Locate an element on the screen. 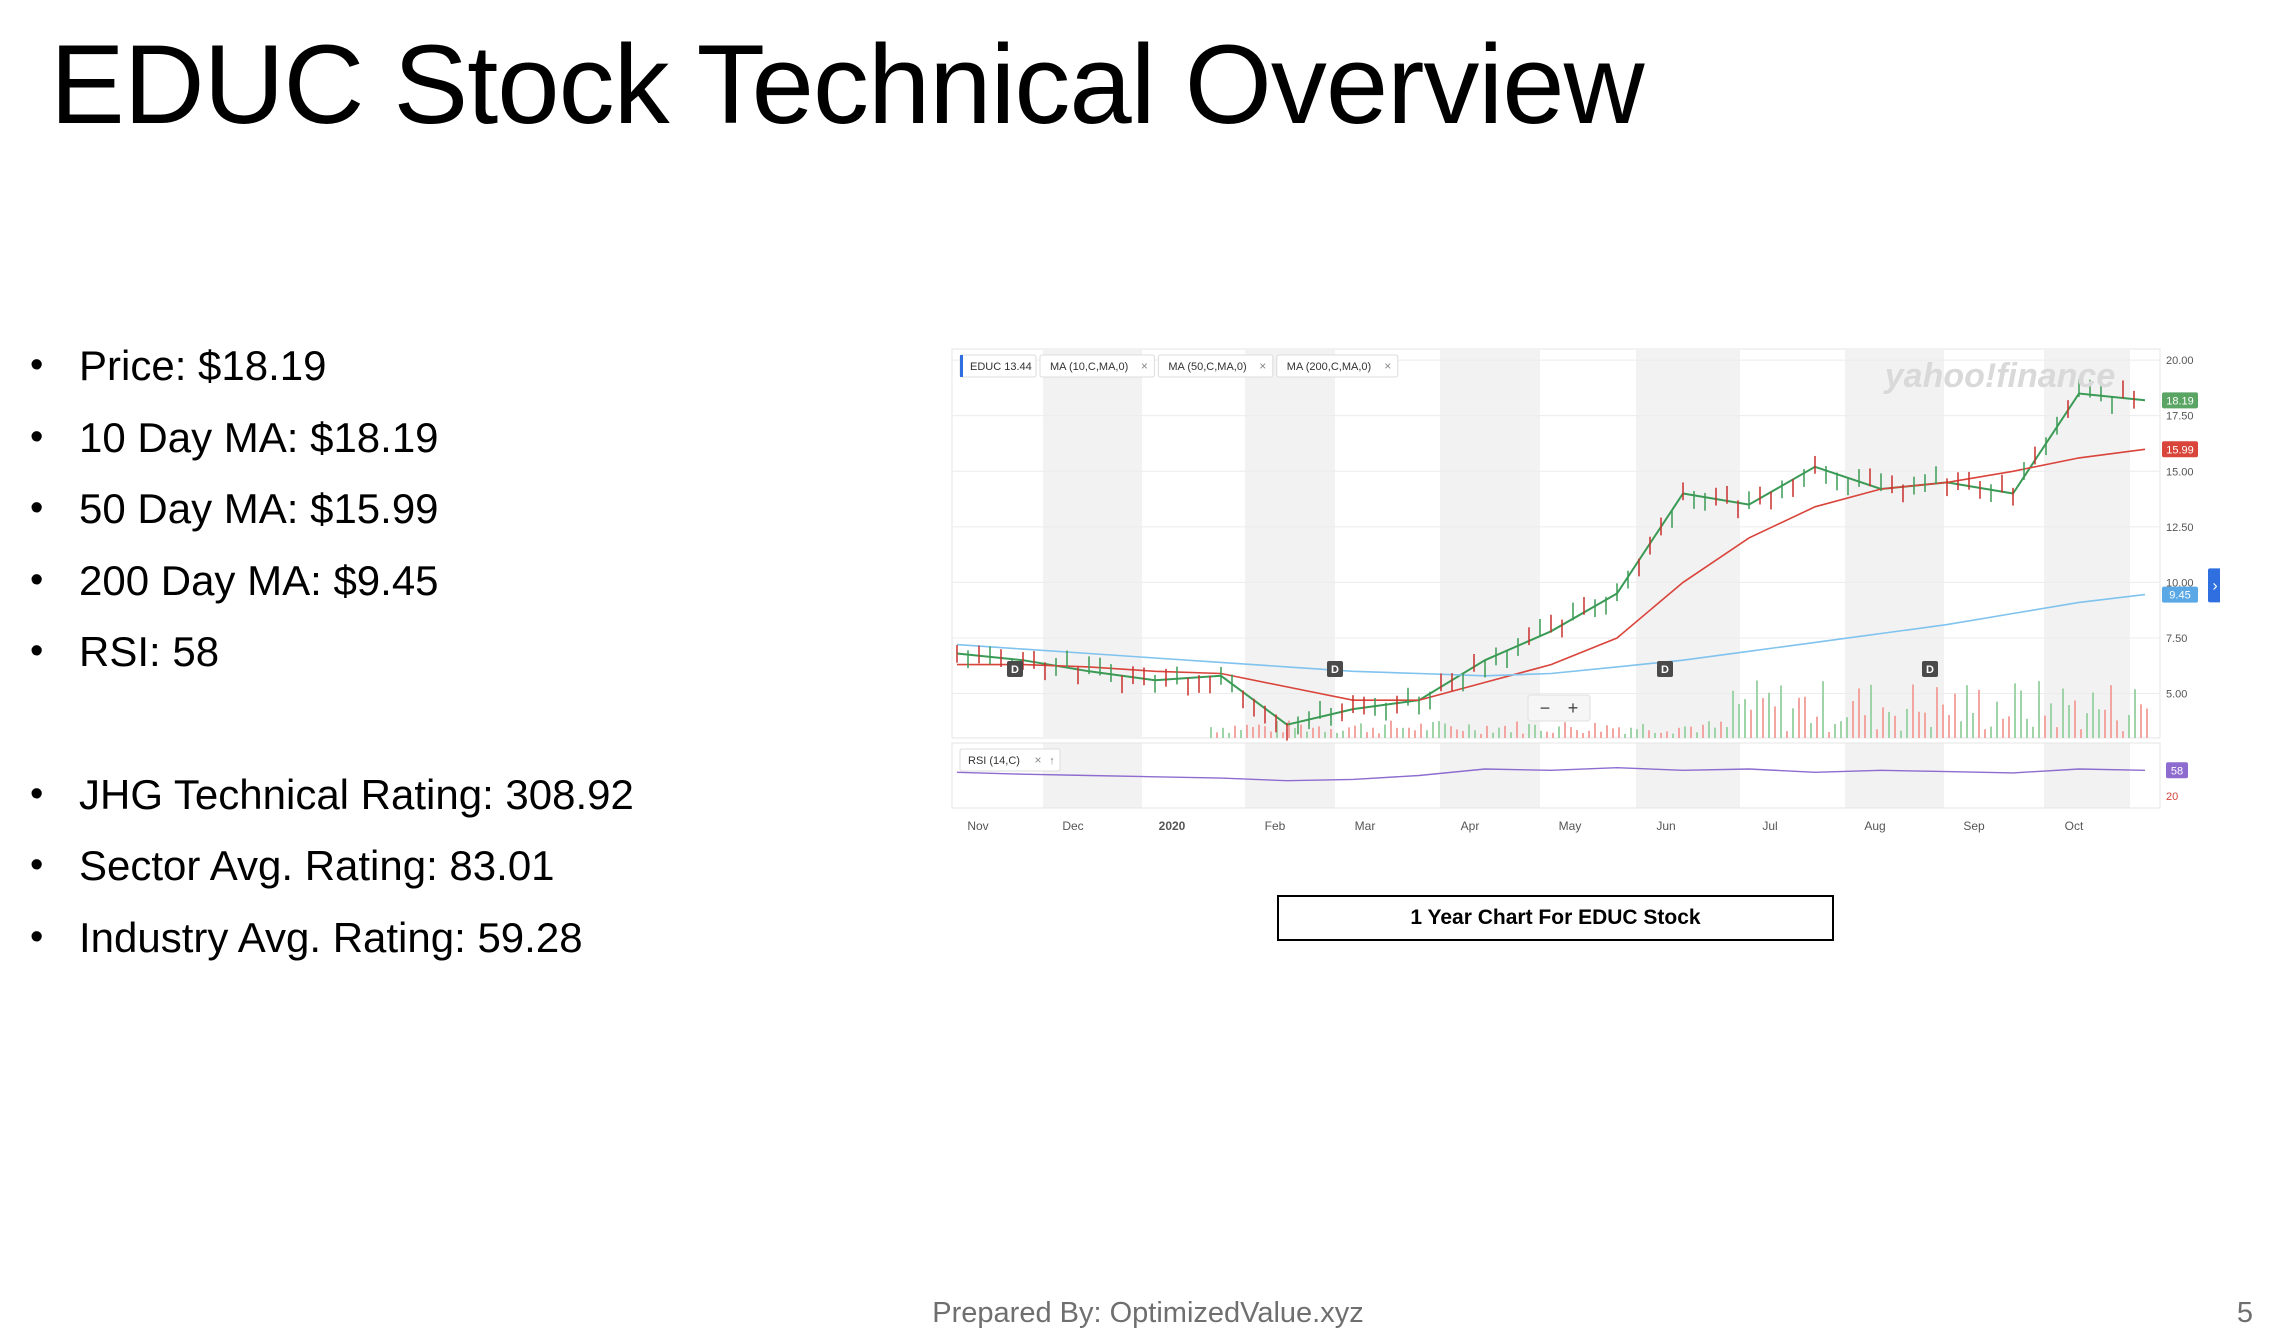 Image resolution: width=2296 pixels, height=1336 pixels. legend-chip-label: MA (50,C,MA,0) is located at coordinates (1207, 367).